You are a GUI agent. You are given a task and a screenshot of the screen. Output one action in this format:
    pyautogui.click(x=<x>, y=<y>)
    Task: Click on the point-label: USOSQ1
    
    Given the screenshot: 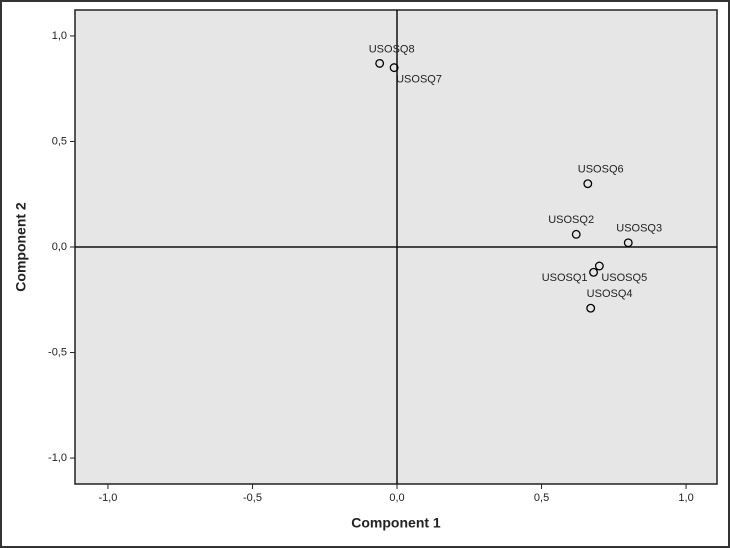 What is the action you would take?
    pyautogui.click(x=565, y=278)
    